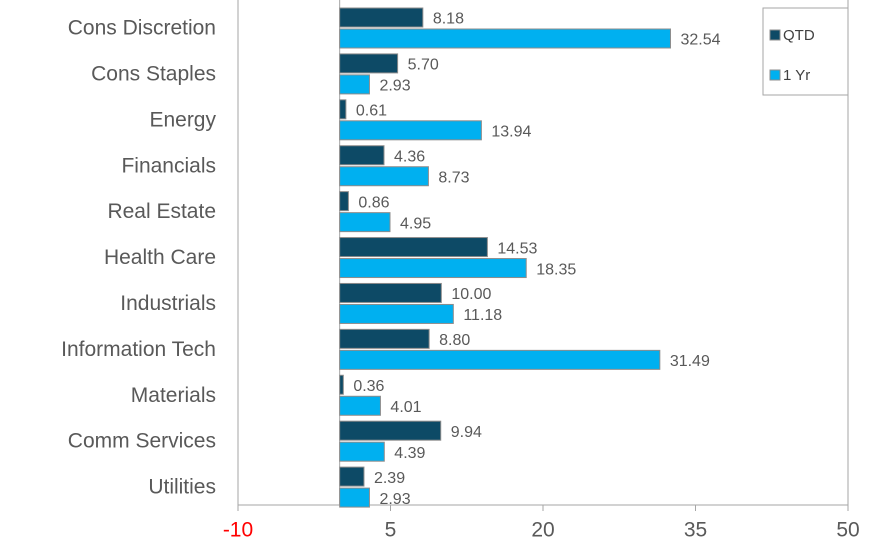 The width and height of the screenshot is (882, 549). I want to click on category-label: Utilities, so click(182, 487).